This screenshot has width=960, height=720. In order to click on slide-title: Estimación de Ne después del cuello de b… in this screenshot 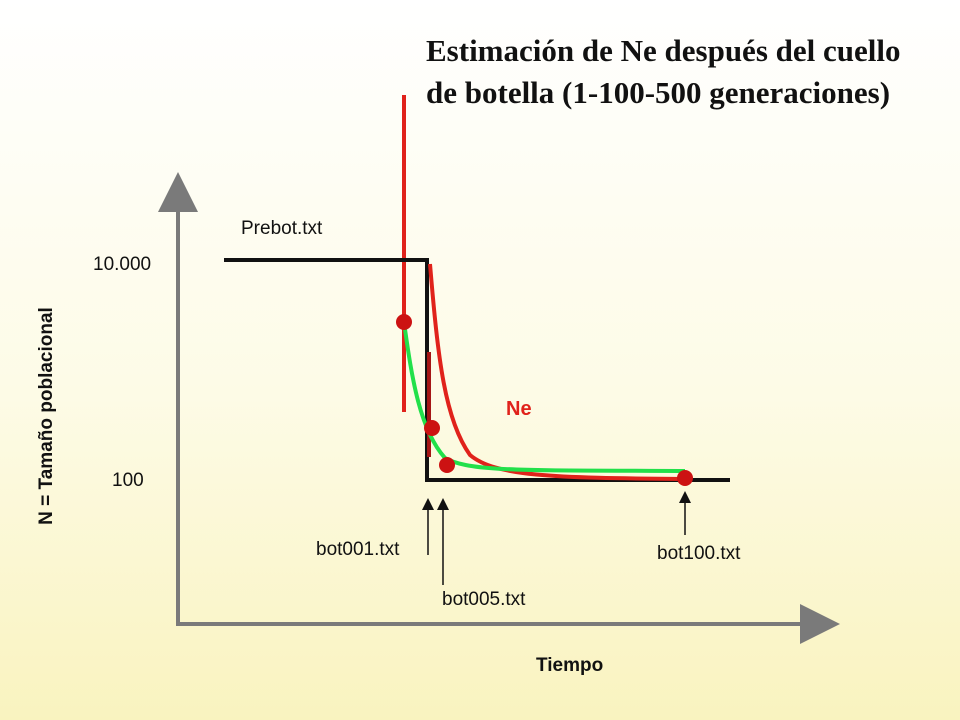, I will do `click(686, 72)`.